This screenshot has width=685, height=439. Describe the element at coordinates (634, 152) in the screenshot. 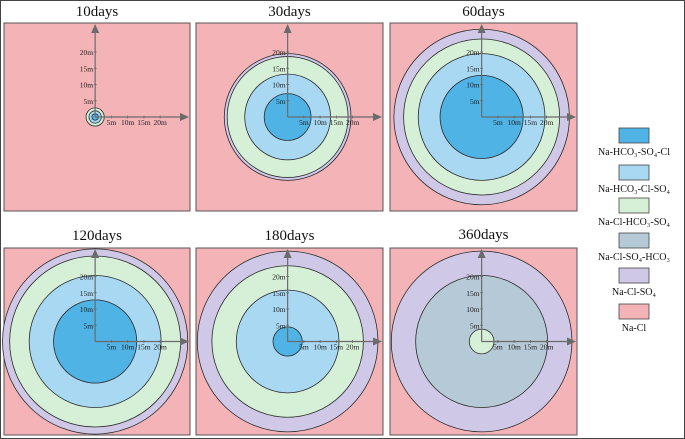

I see `legend-label: Na-HCO₃-SO₄-Cl` at that location.